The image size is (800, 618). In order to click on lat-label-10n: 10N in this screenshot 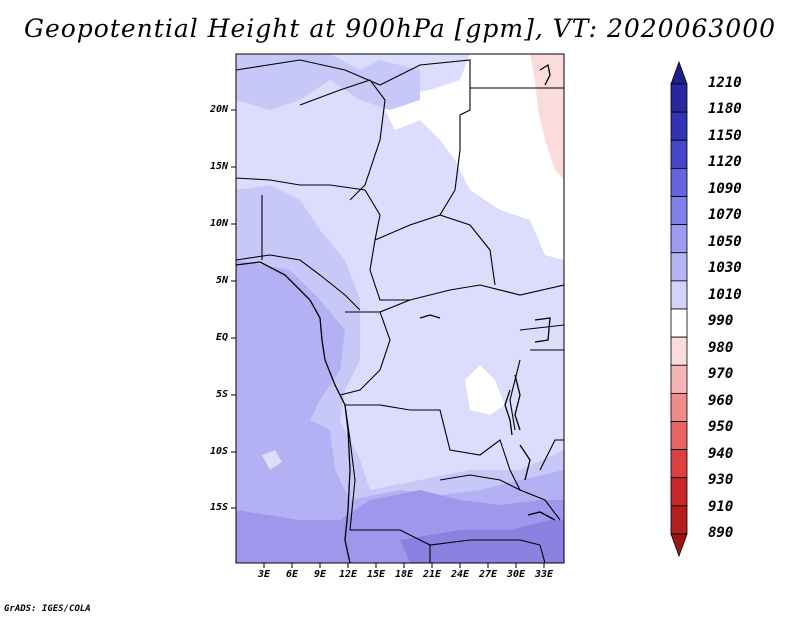, I will do `click(218, 223)`.